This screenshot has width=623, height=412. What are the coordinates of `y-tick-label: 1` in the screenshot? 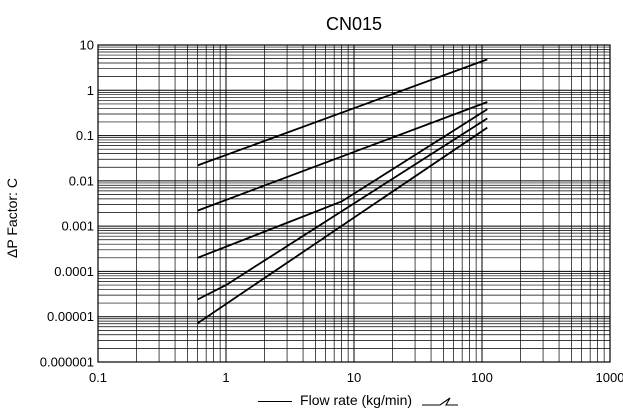 It's located at (90, 90).